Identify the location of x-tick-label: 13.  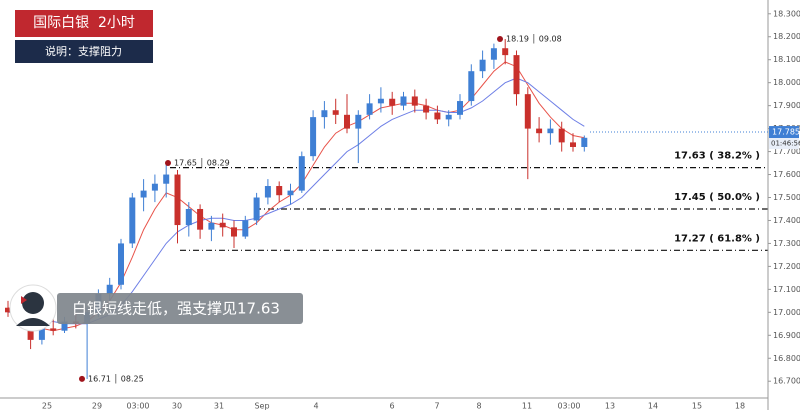
(610, 406).